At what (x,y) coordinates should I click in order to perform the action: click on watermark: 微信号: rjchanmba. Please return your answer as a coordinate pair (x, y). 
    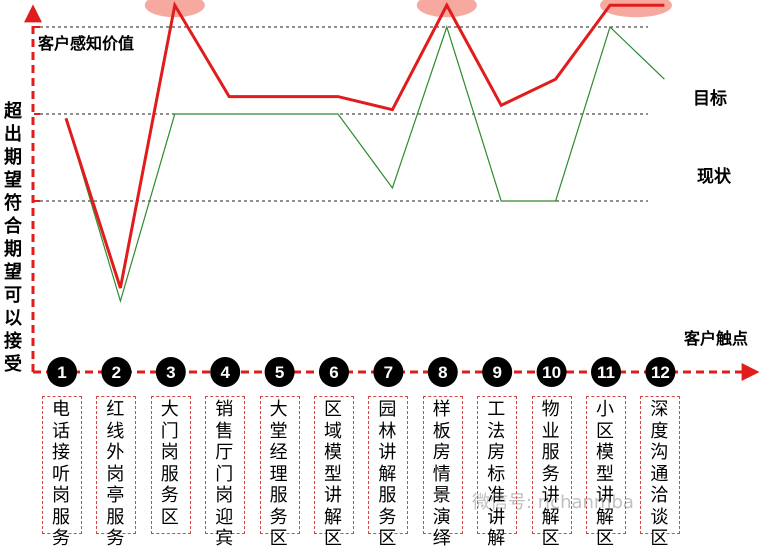
    Looking at the image, I should click on (553, 502).